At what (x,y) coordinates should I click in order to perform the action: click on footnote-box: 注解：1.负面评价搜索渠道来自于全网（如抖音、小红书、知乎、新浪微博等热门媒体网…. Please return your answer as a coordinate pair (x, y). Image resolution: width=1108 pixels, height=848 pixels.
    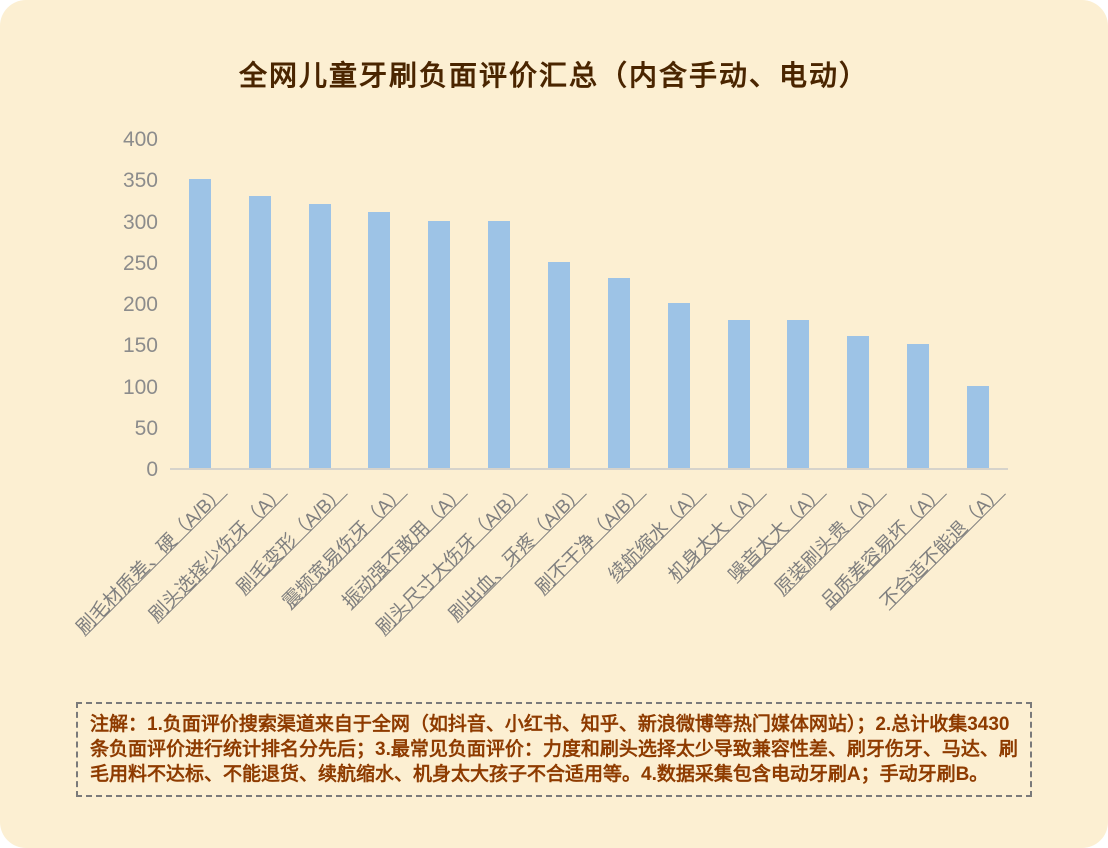
    Looking at the image, I should click on (554, 749).